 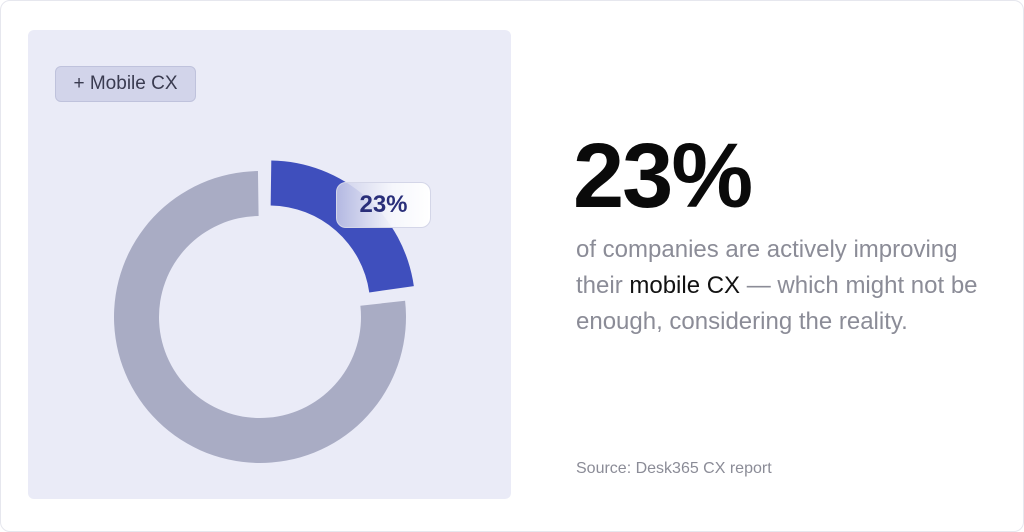 What do you see at coordinates (685, 285) in the screenshot?
I see `description-highlight: mobile CX` at bounding box center [685, 285].